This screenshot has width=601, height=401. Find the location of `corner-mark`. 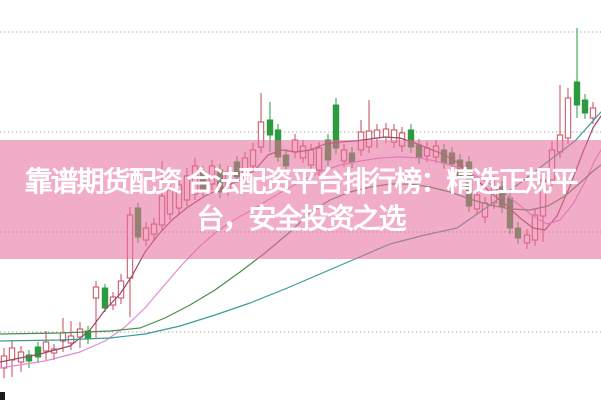

corner-mark is located at coordinates (2, 396).